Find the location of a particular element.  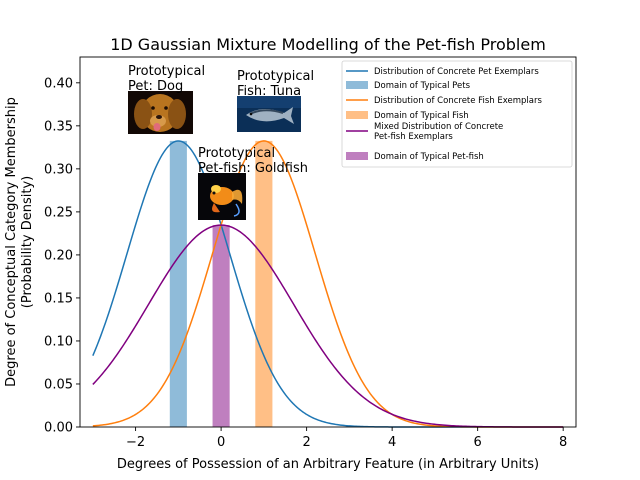

y-tick-label: 0.30 is located at coordinates (58, 169).